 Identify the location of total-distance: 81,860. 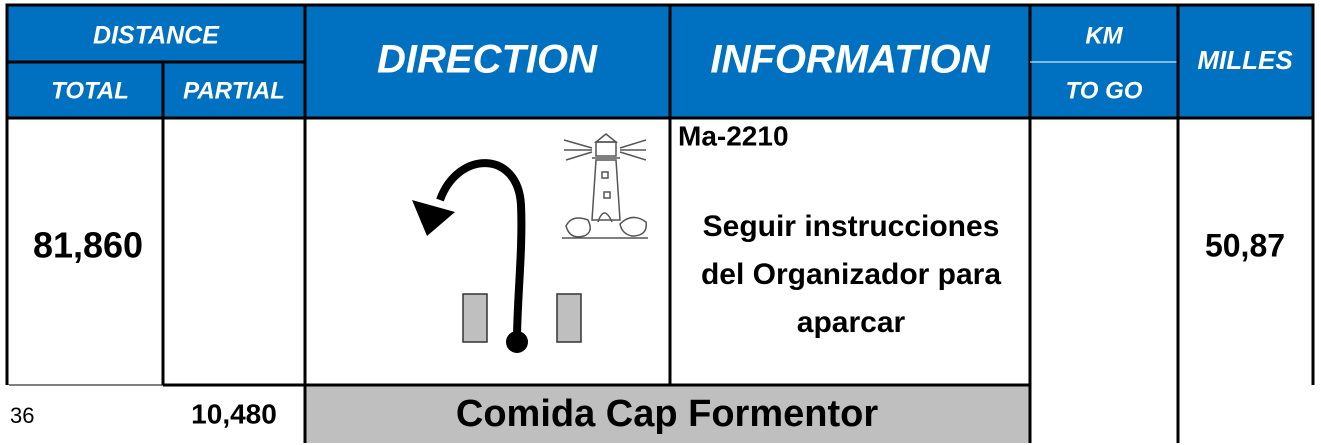
(88, 245).